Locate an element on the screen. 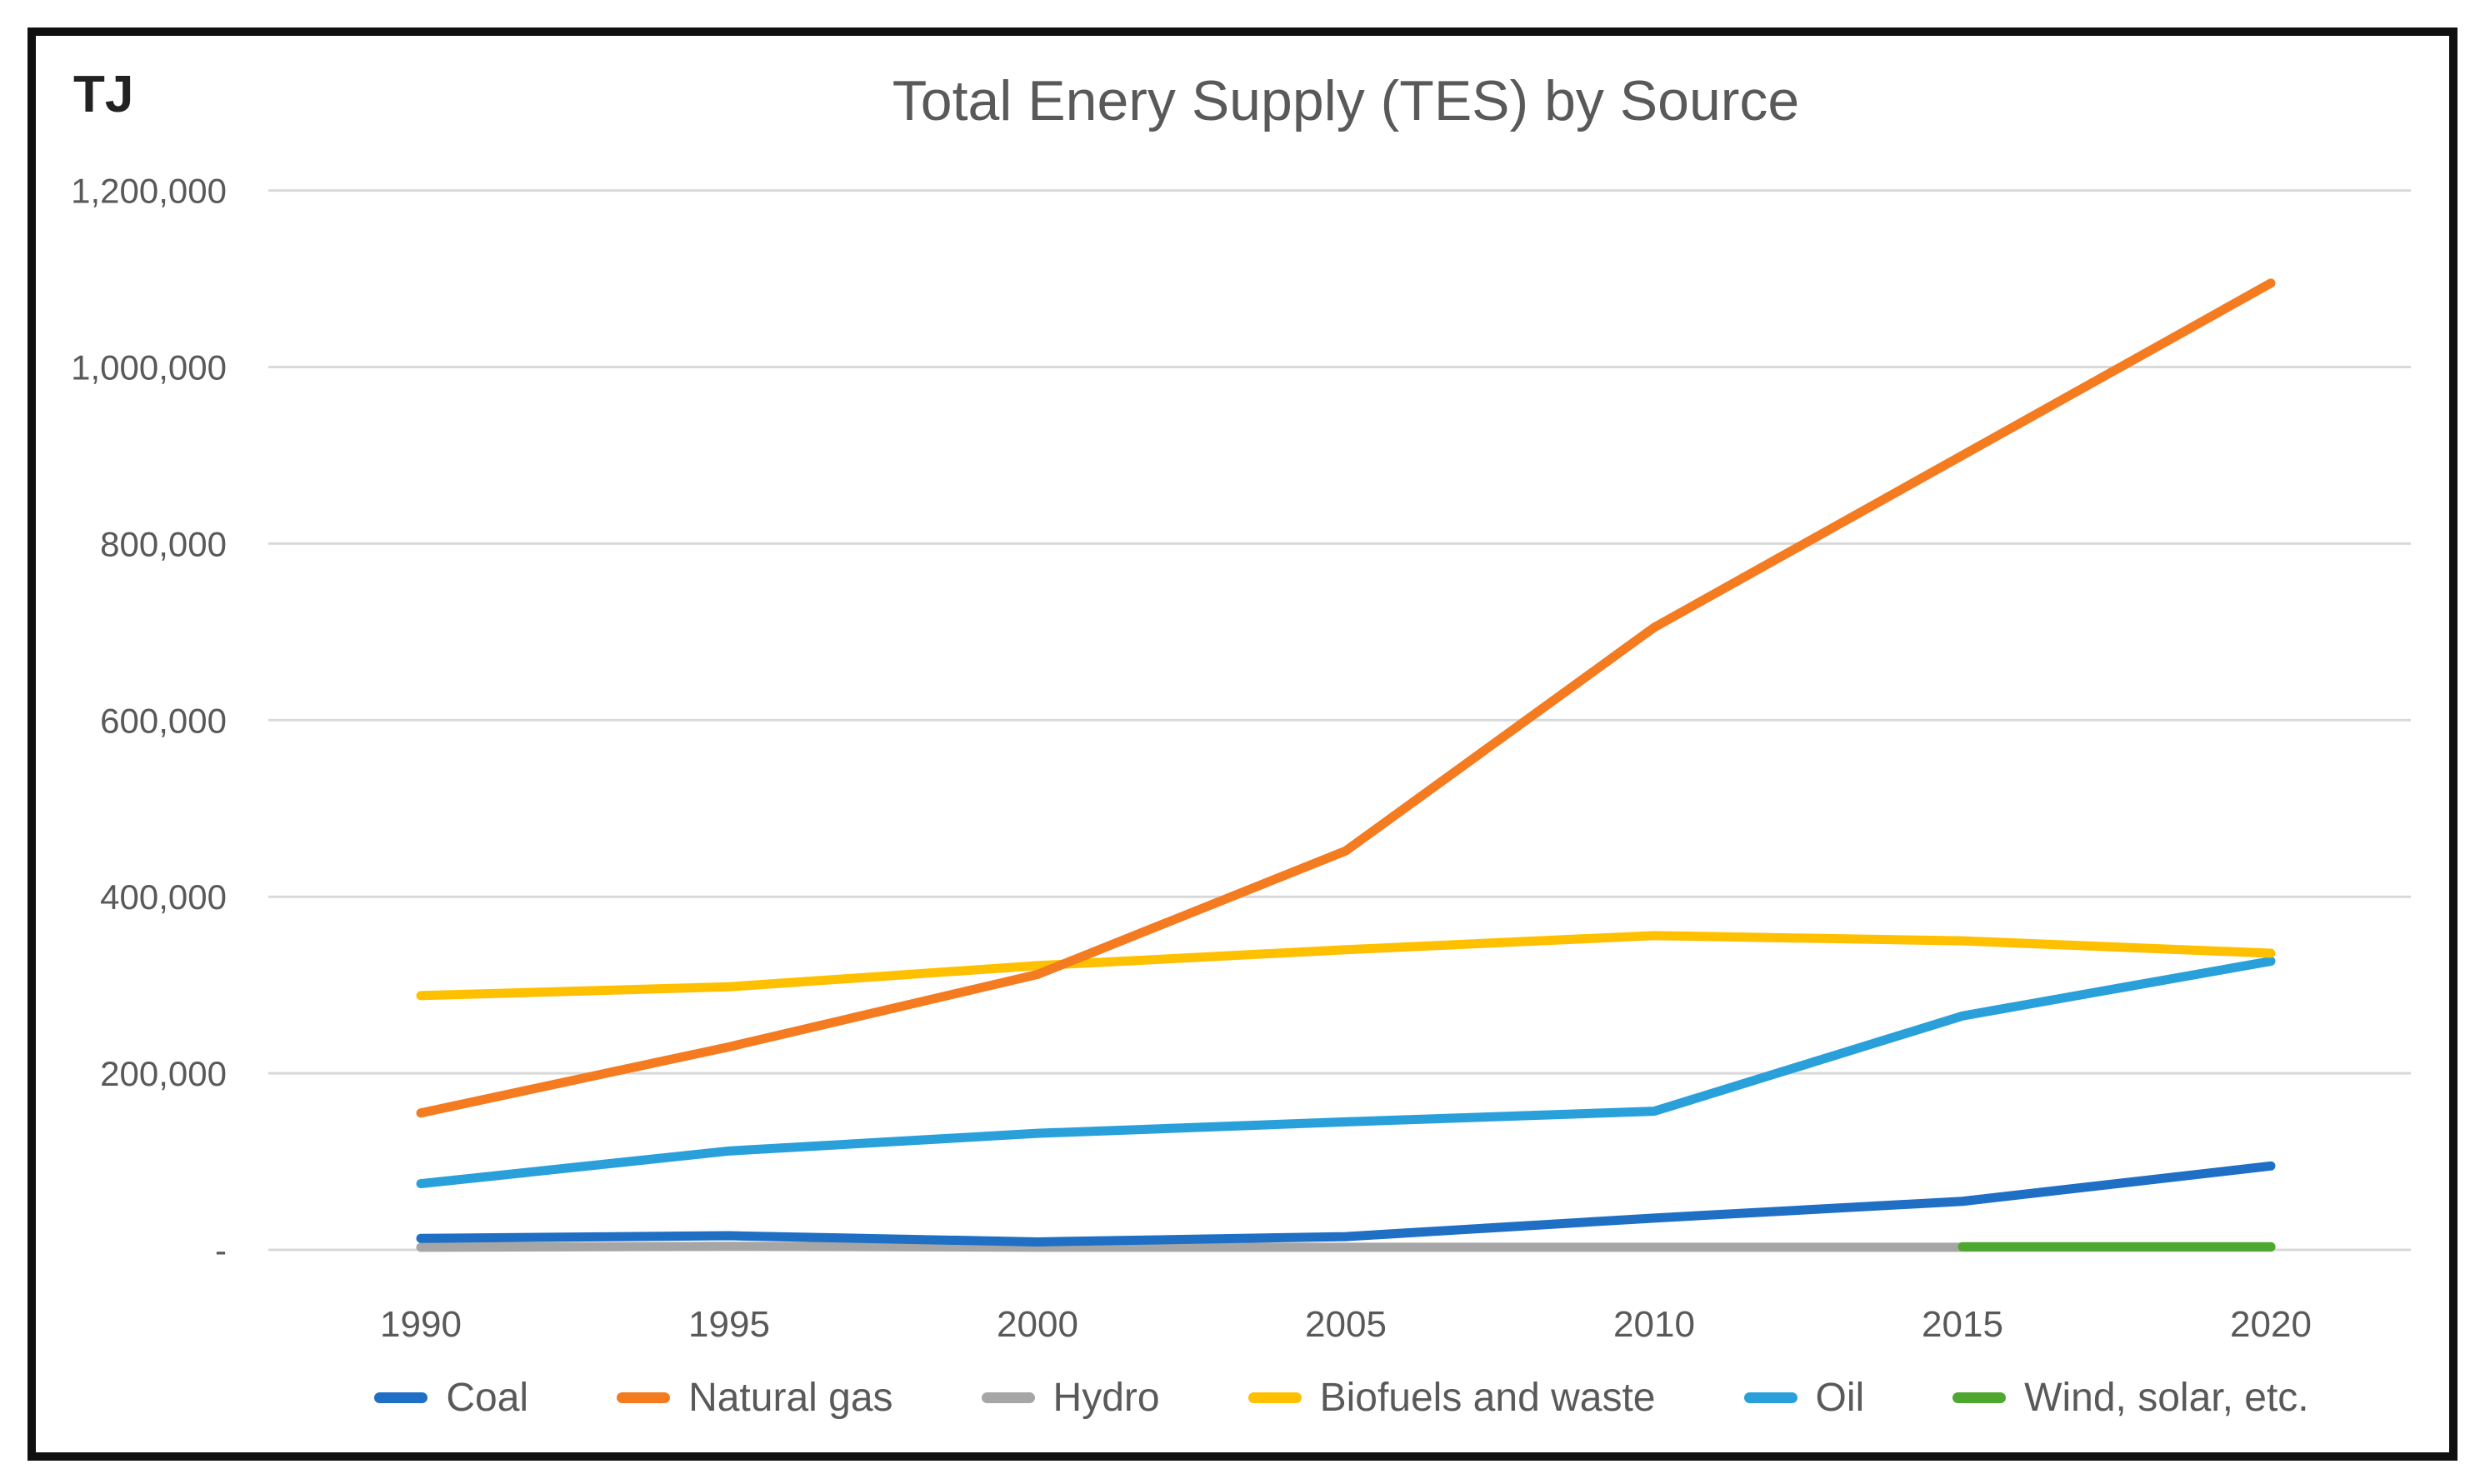  x-axis-tick-label: 2000 is located at coordinates (1037, 1324).